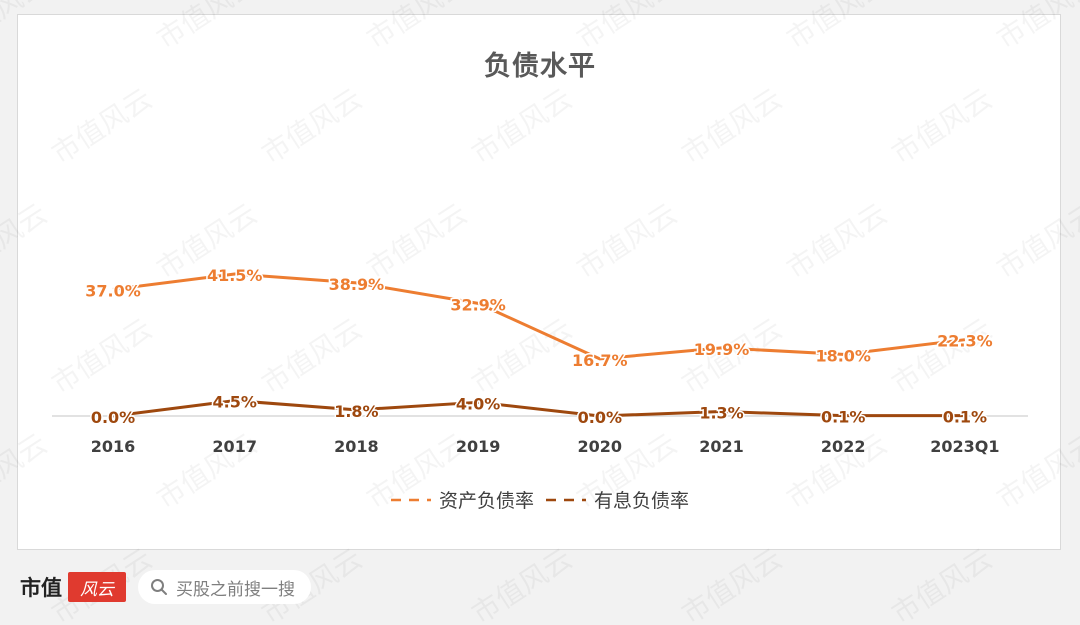 This screenshot has width=1080, height=625. Describe the element at coordinates (41, 588) in the screenshot. I see `brand-name: 市值` at that location.